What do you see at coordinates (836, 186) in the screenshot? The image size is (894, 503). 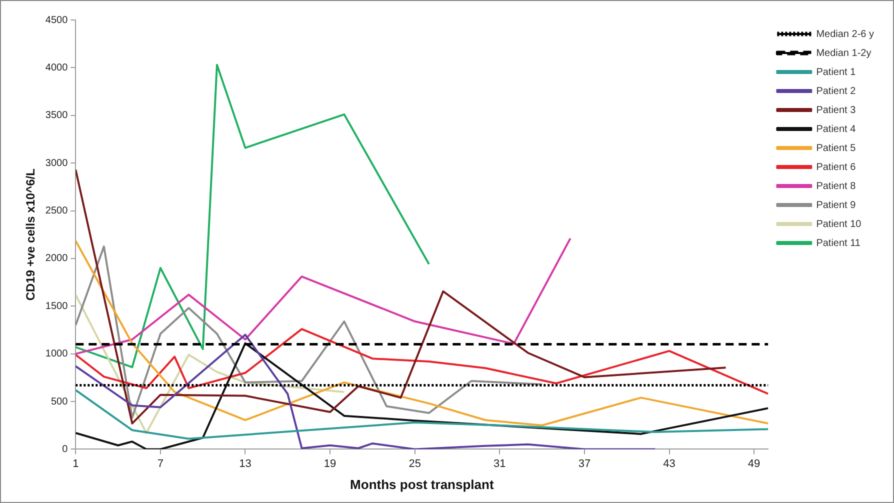 I see `legend-label: Patient 8` at bounding box center [836, 186].